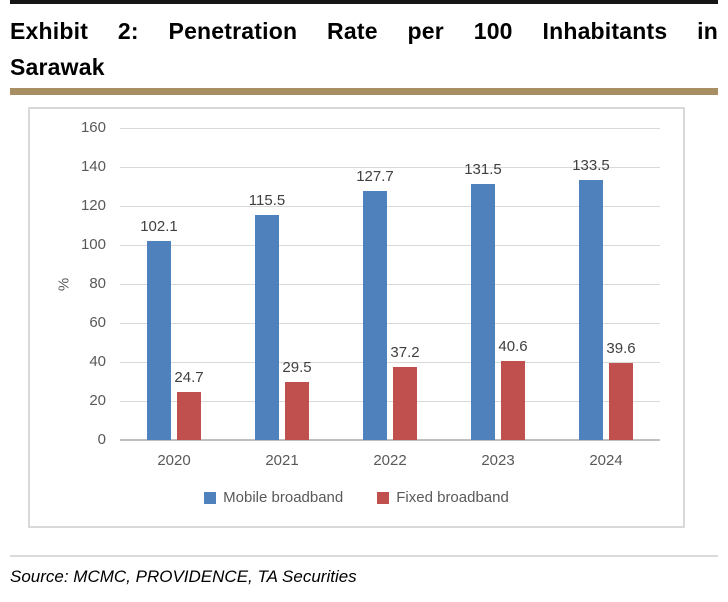 This screenshot has height=602, width=728. I want to click on data-label-mobile-2021: 115.5, so click(267, 200).